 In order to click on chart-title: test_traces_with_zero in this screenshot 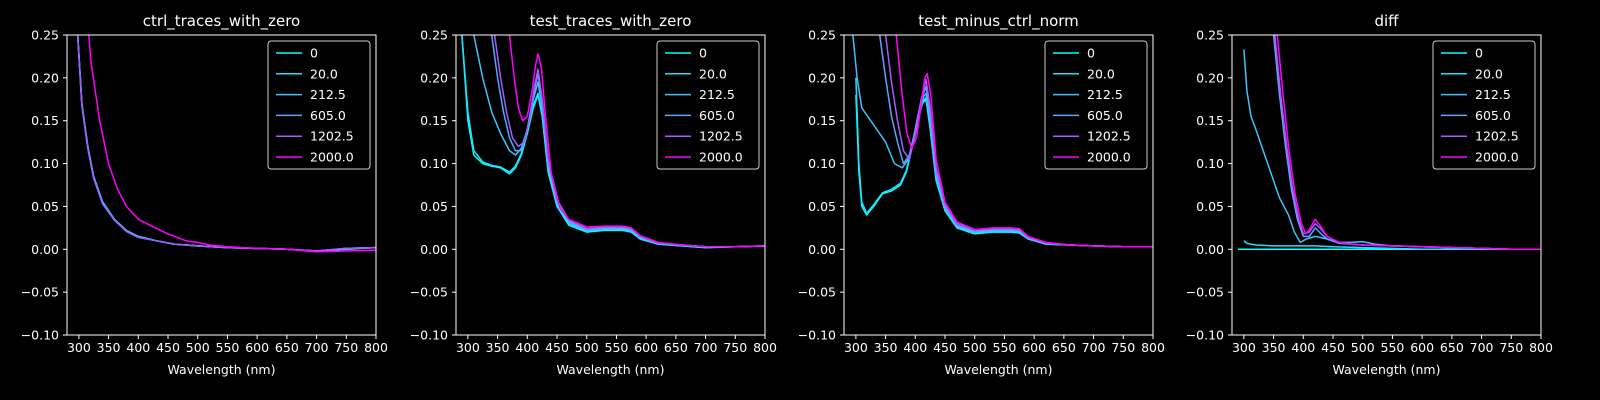, I will do `click(611, 21)`.